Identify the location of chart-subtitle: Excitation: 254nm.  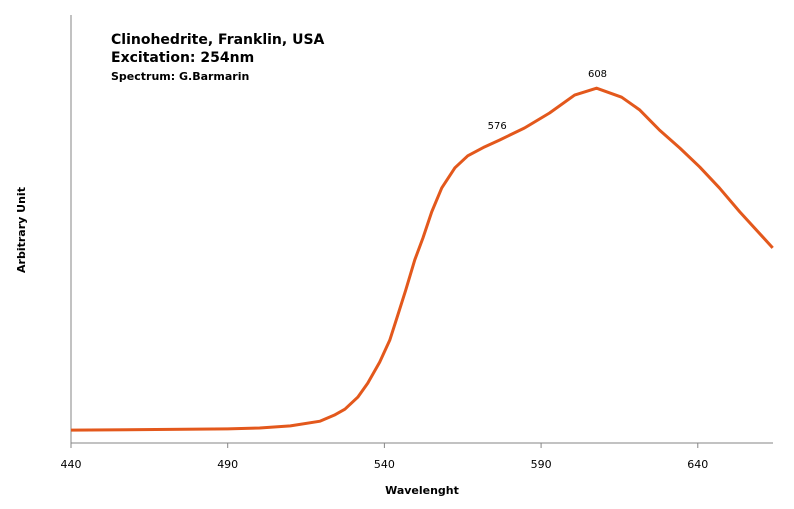
(182, 58).